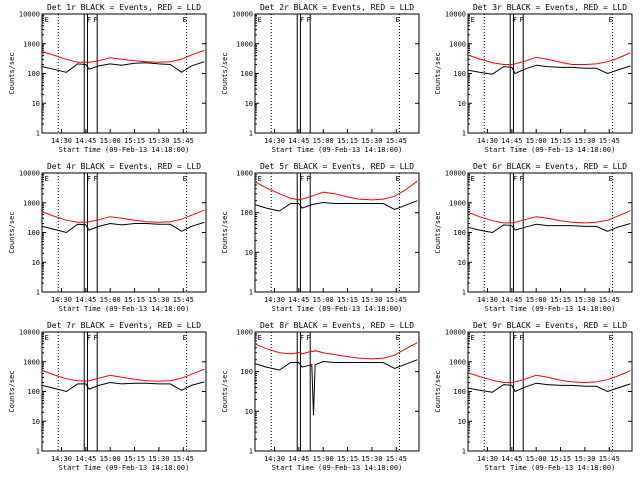  What do you see at coordinates (124, 166) in the screenshot?
I see `panel-title: Det 4r BLACK = Events, RED = LLD` at bounding box center [124, 166].